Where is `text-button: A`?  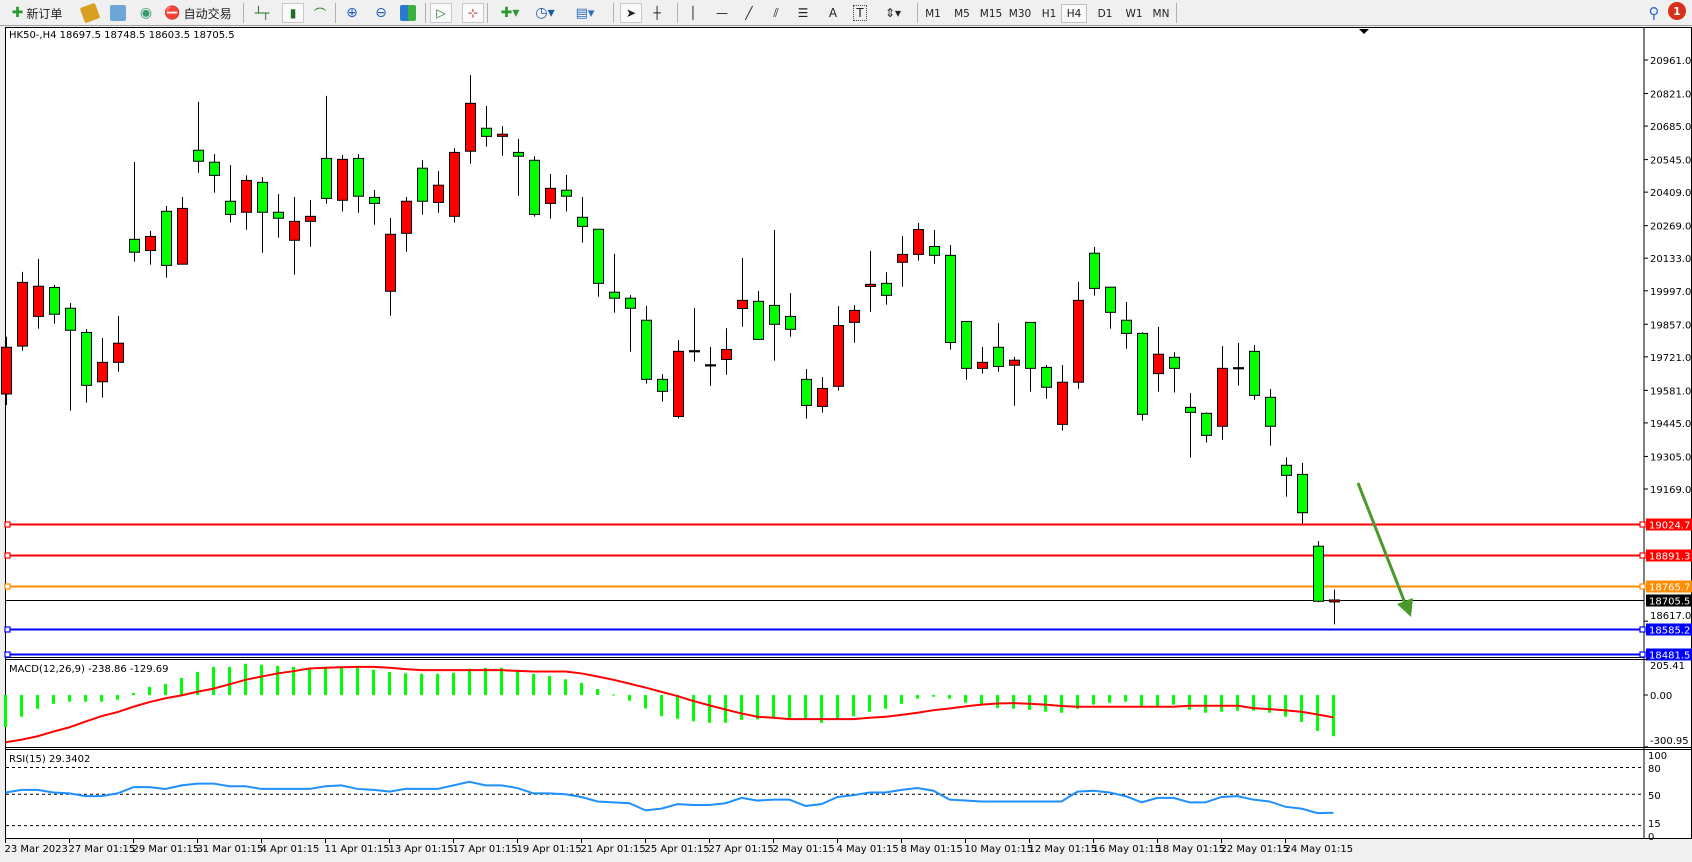 text-button: A is located at coordinates (833, 13).